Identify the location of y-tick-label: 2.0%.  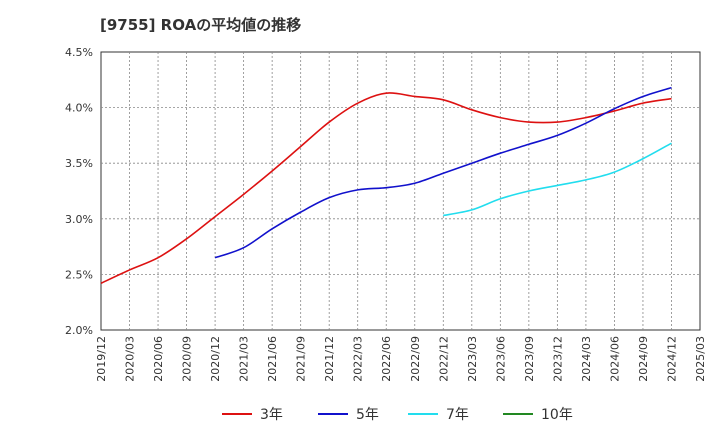
(79, 330).